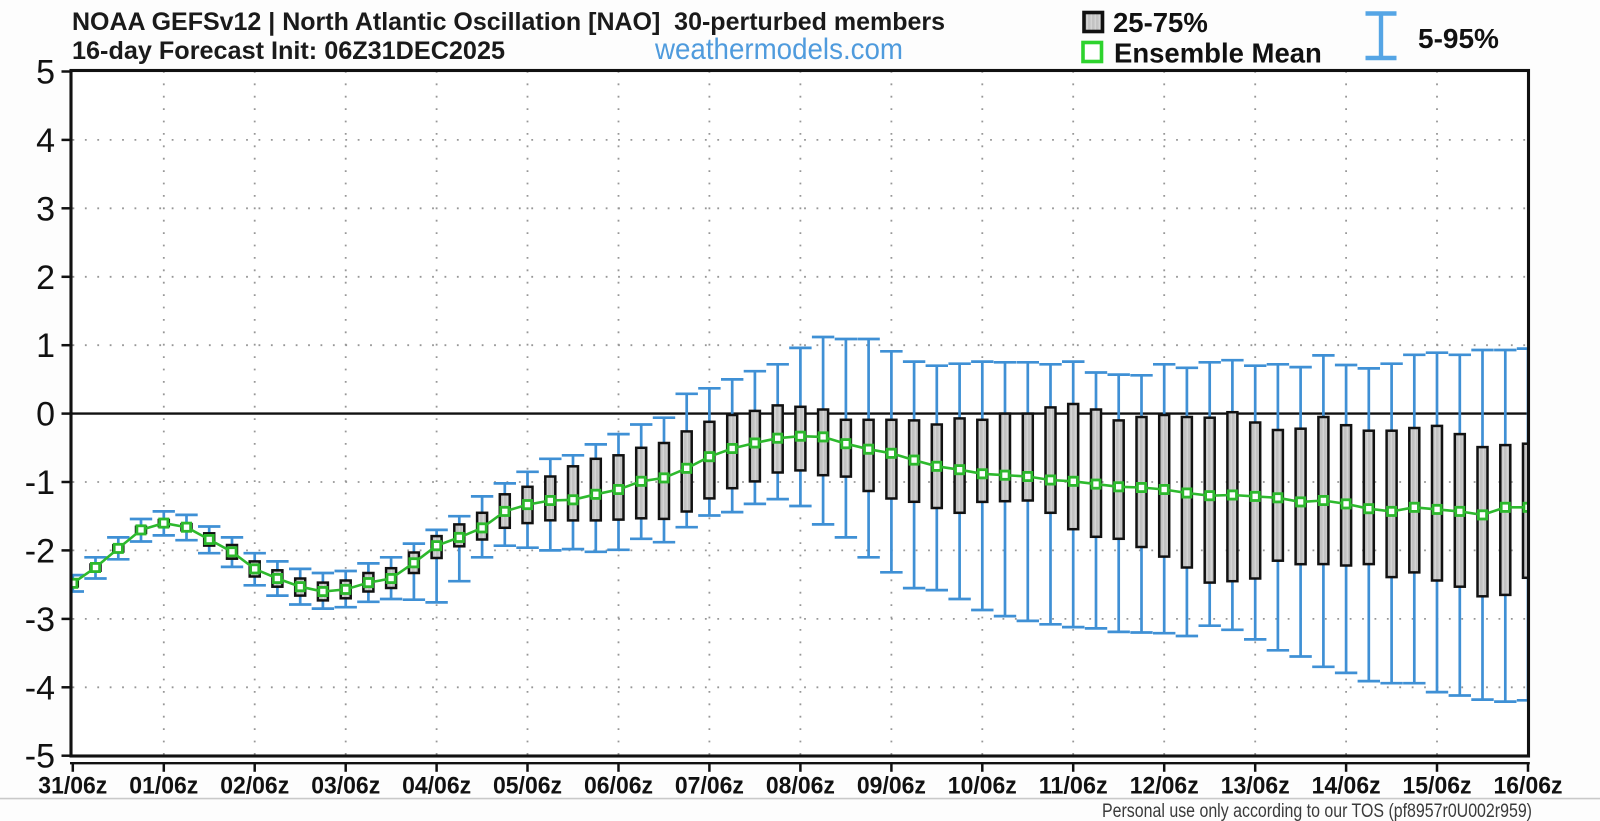 The height and width of the screenshot is (821, 1600). What do you see at coordinates (345, 786) in the screenshot?
I see `svg-text: 03/06z` at bounding box center [345, 786].